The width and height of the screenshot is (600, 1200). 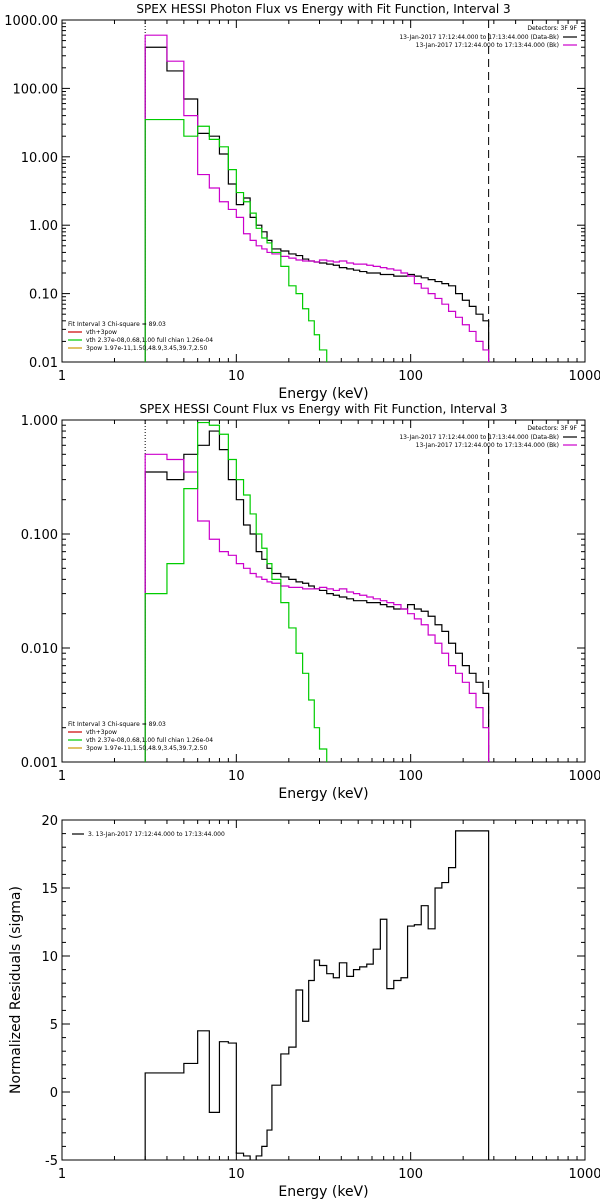 I want to click on panel2-series-vth, so click(x=236, y=591).